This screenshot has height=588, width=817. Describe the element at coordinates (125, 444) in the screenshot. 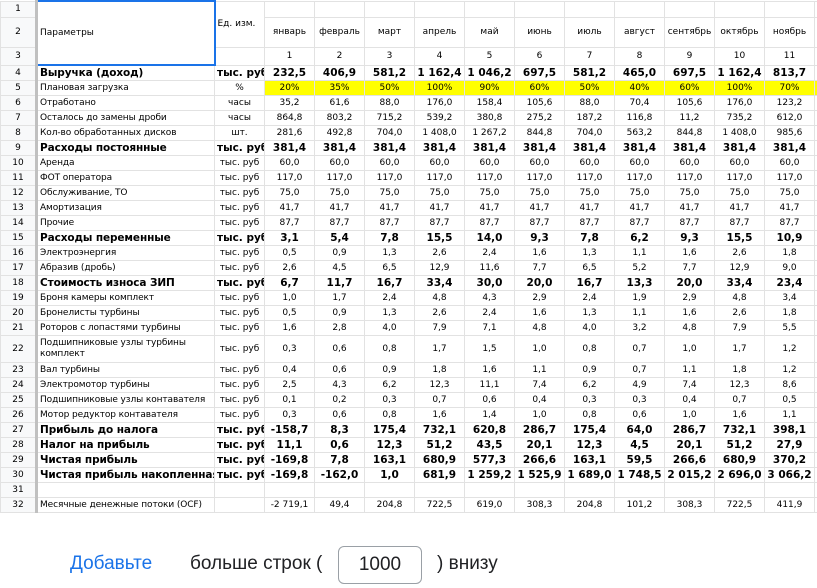

I see `param-name-cell: Налог на прибыль` at that location.